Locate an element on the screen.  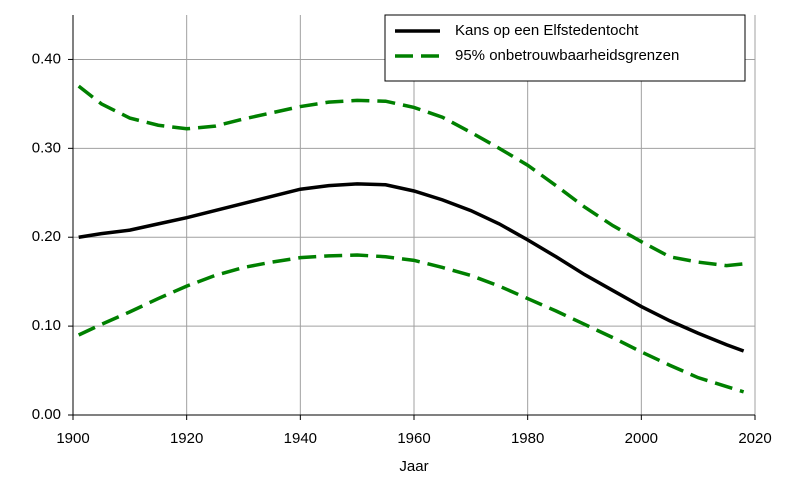
legend-label: Kans op een Elfstedentocht is located at coordinates (547, 30).